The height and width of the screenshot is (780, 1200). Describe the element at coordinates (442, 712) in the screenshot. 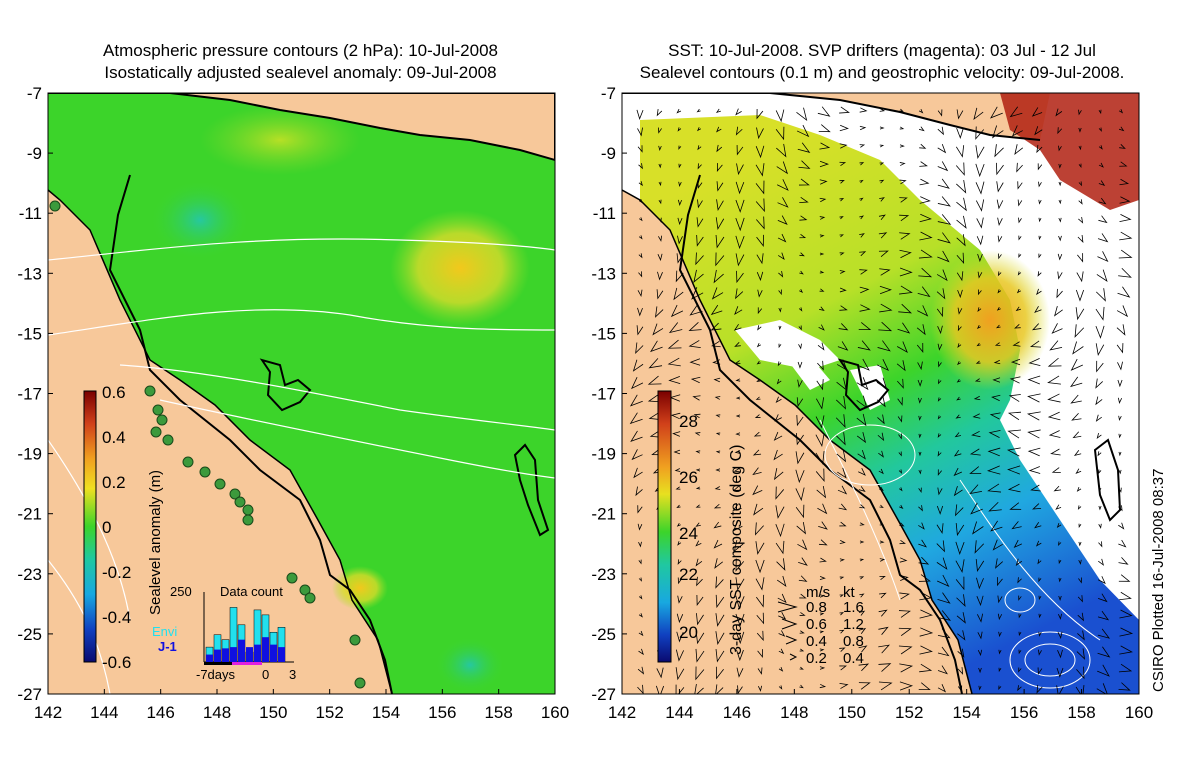

I see `left-lon-tick-label: 156` at that location.